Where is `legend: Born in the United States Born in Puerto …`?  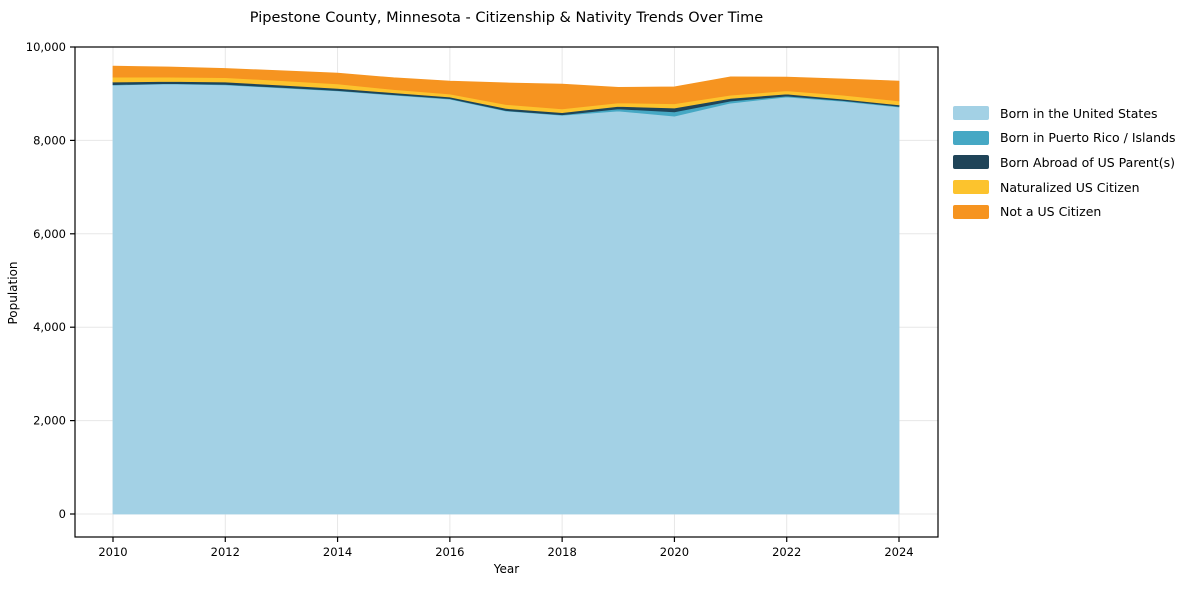
legend: Born in the United States Born in Puerto … is located at coordinates (1064, 162).